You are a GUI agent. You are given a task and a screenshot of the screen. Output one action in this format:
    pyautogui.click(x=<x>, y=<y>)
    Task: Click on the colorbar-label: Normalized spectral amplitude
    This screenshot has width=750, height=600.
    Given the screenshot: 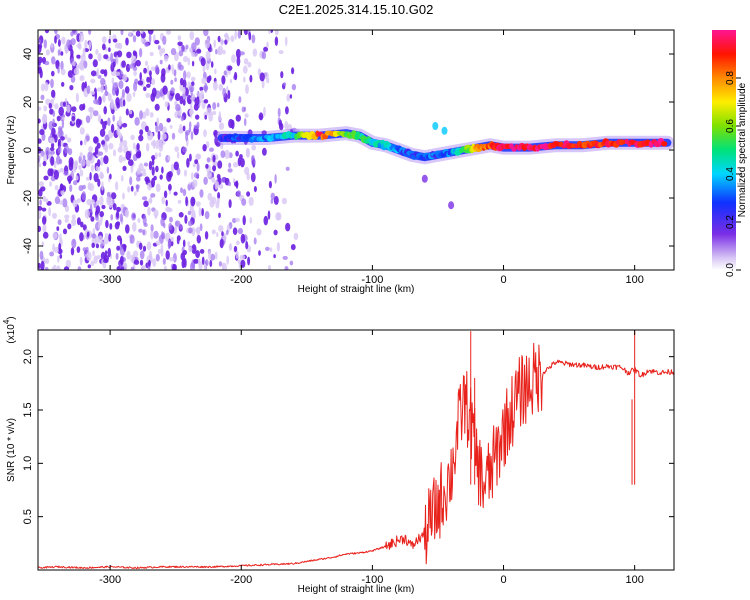 What is the action you would take?
    pyautogui.click(x=742, y=149)
    